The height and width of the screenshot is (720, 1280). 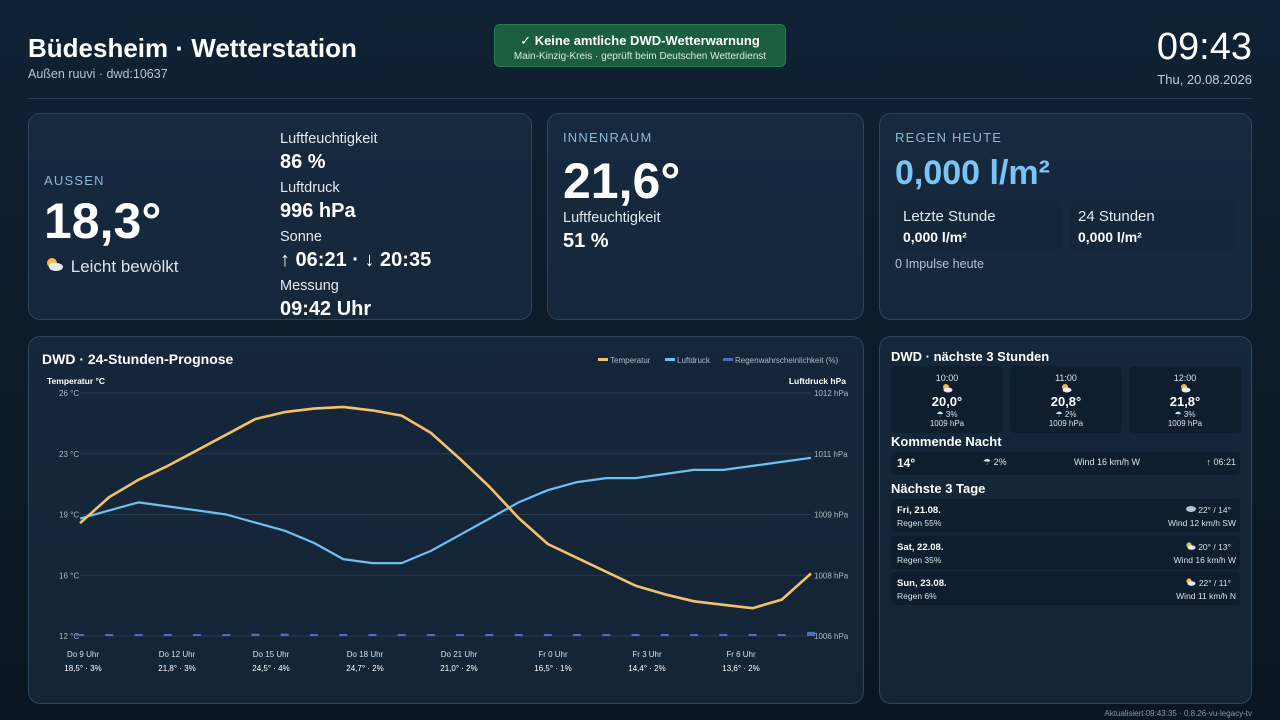 I want to click on day-temperature: 22° / 11°, so click(x=1208, y=583).